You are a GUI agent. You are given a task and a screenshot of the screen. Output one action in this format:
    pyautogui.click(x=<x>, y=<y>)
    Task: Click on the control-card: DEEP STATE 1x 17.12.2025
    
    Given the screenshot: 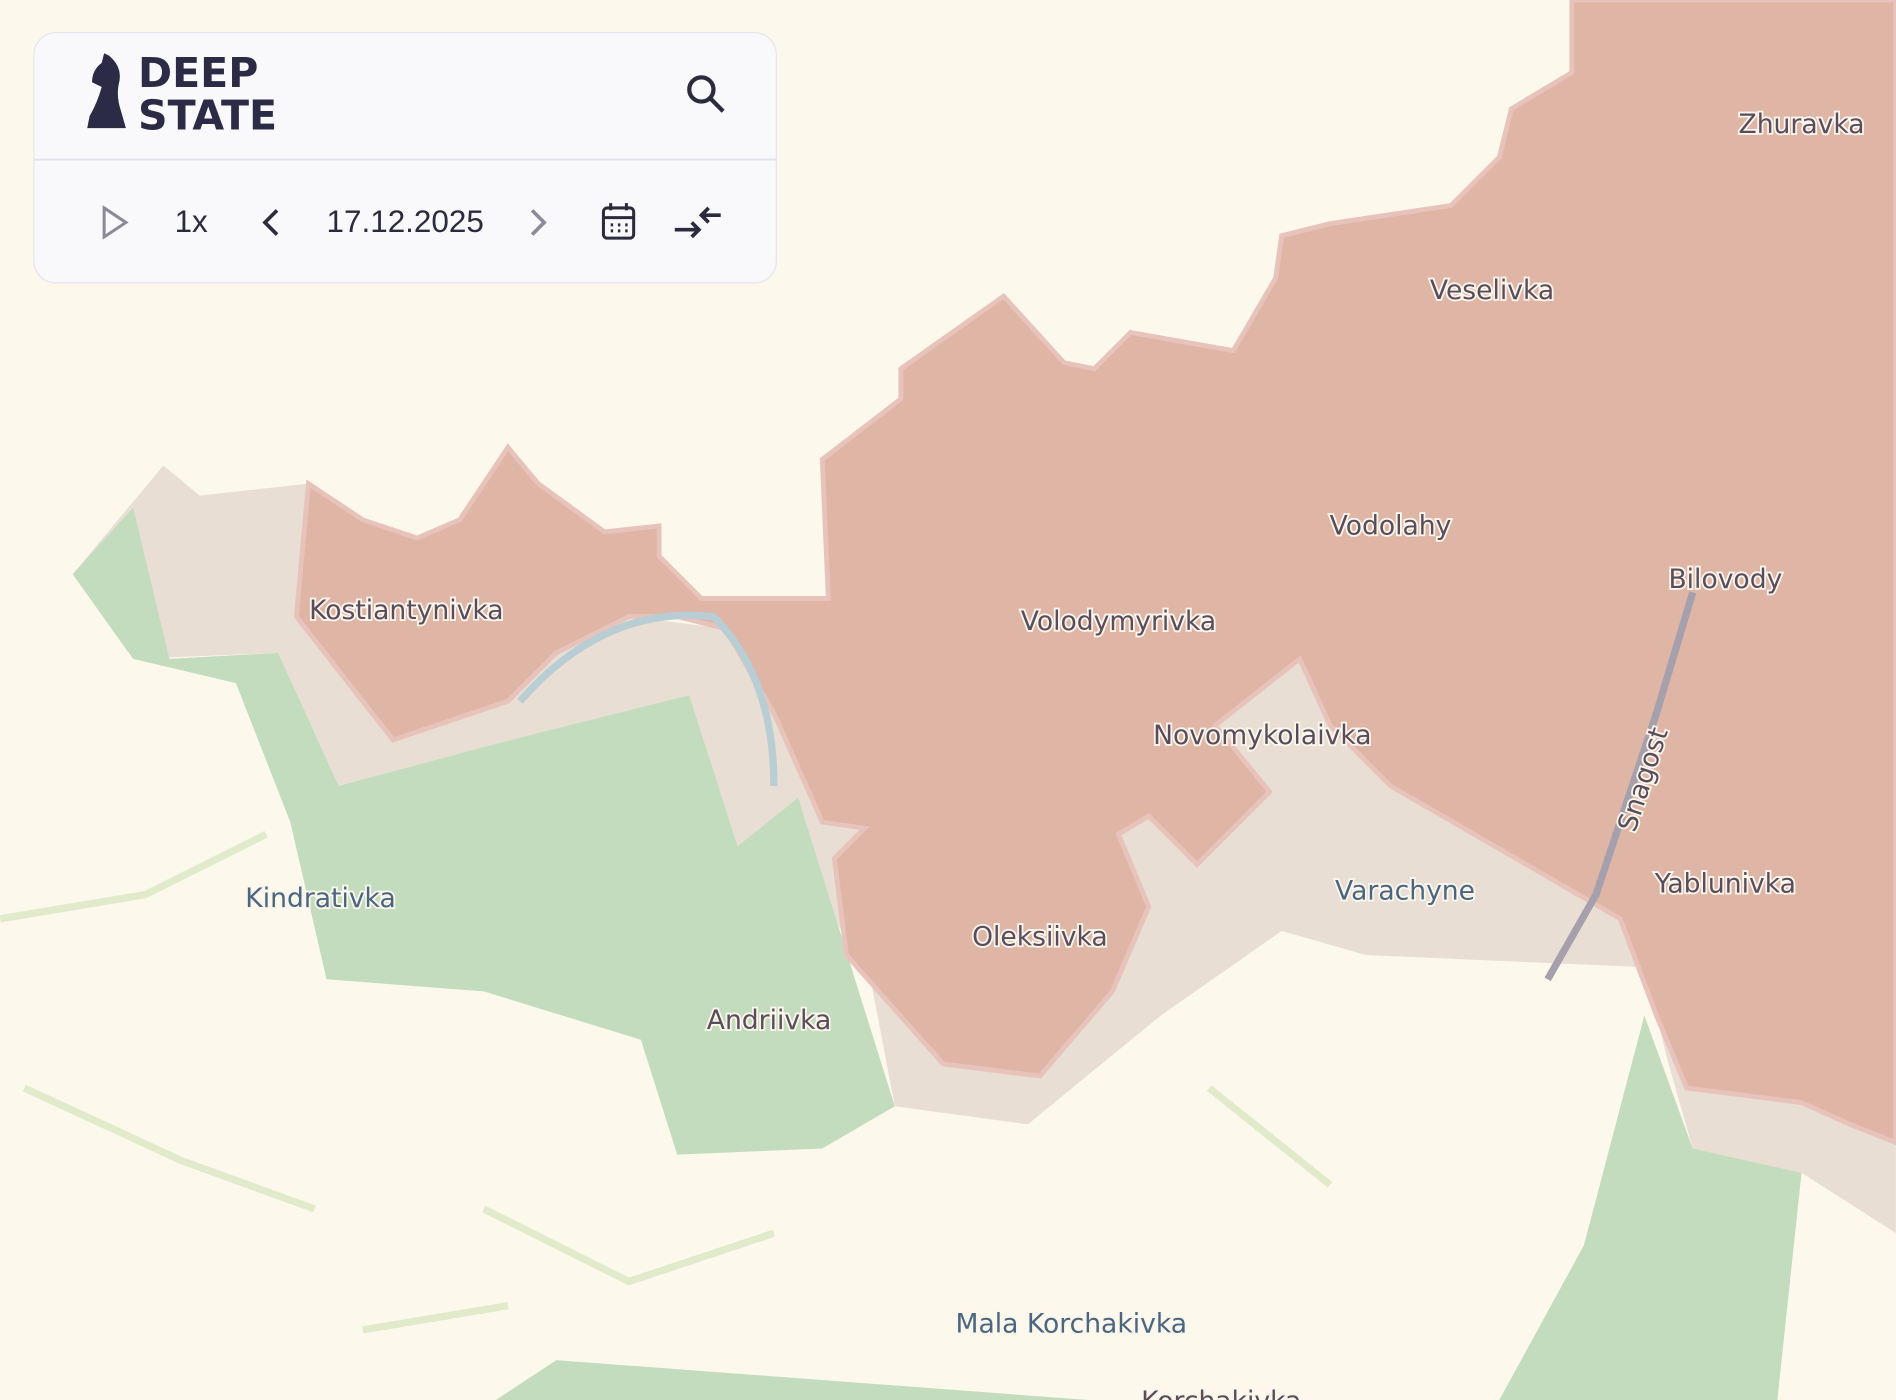 What is the action you would take?
    pyautogui.click(x=405, y=158)
    